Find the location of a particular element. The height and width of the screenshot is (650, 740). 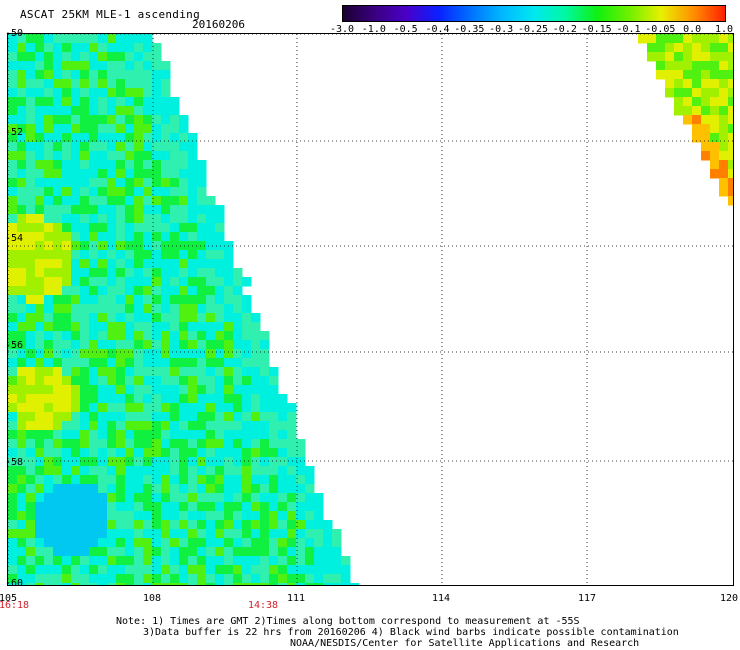

lat-label: -56 is located at coordinates (14, 345).